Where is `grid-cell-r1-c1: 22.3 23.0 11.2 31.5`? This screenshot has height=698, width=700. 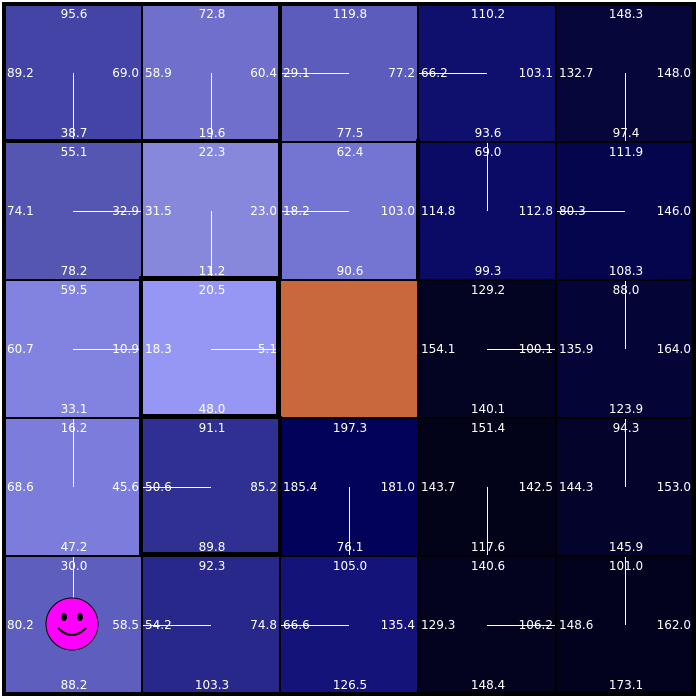 grid-cell-r1-c1: 22.3 23.0 11.2 31.5 is located at coordinates (211, 211).